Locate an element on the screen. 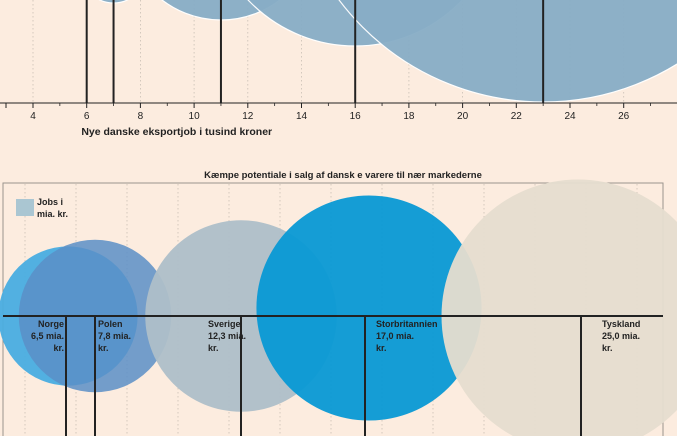  label-sverige-value-line1: 12,3 mia. is located at coordinates (227, 336).